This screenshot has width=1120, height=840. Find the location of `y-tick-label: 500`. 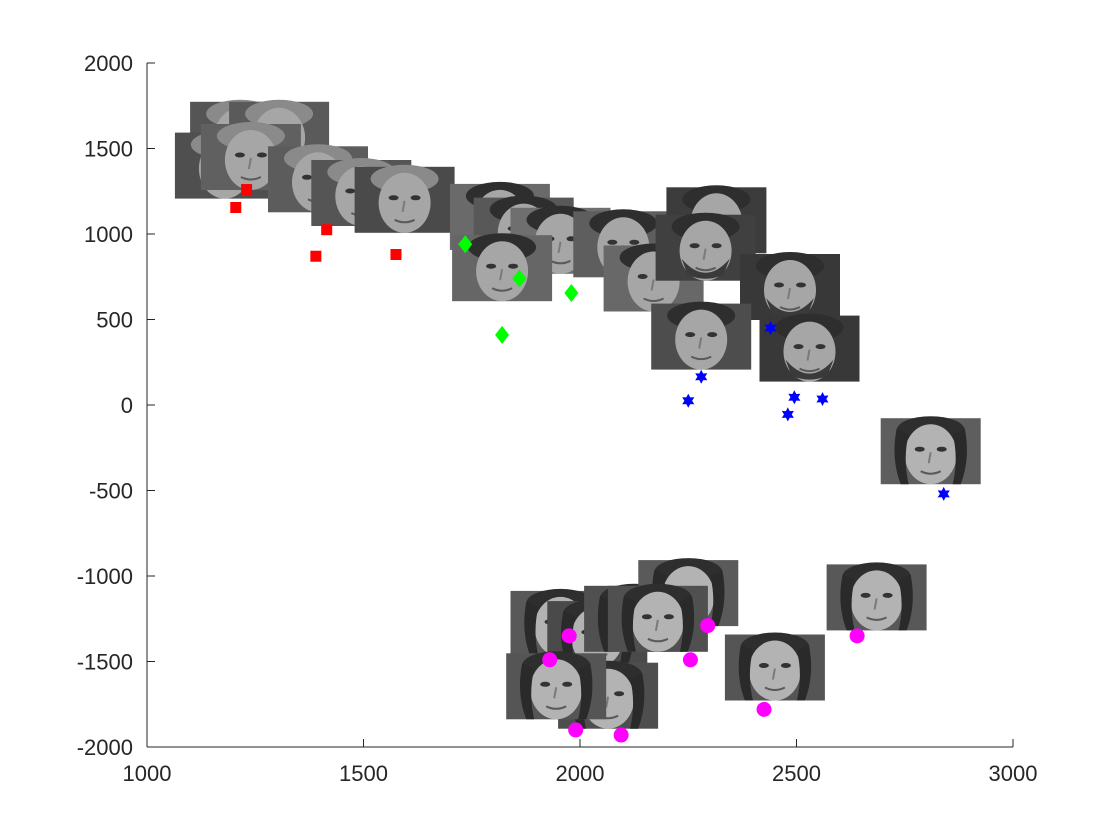

y-tick-label: 500 is located at coordinates (114, 320).